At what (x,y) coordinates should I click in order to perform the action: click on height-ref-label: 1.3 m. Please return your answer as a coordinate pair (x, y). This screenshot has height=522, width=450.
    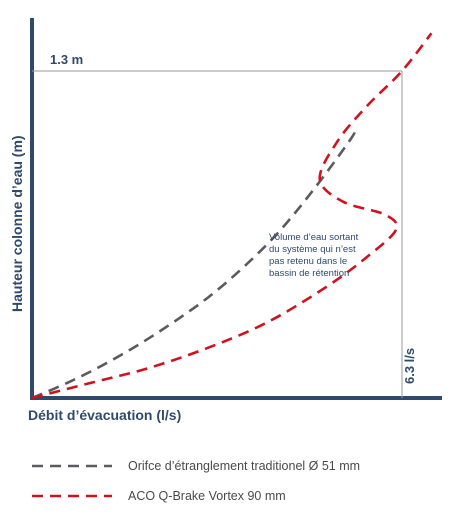
    Looking at the image, I should click on (66, 59).